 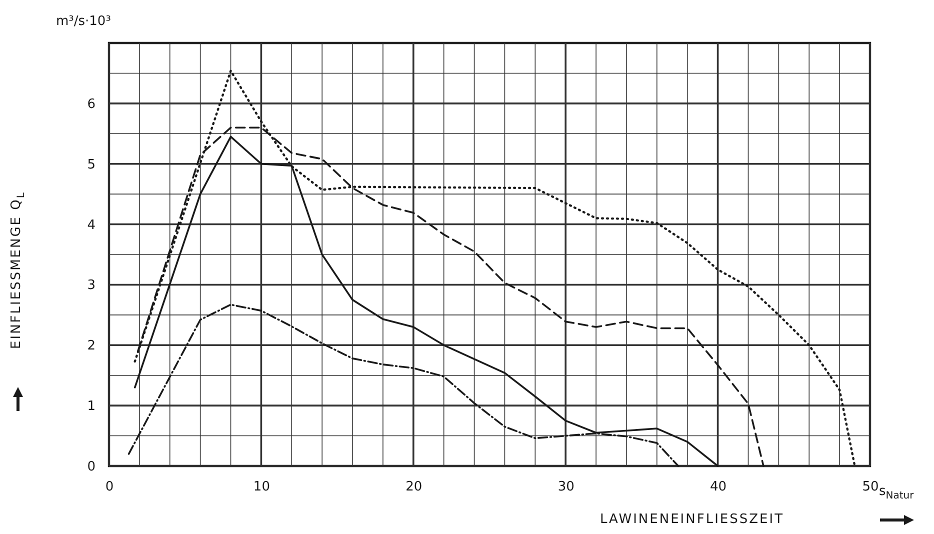 I want to click on x-tick-label: 20, so click(x=414, y=487).